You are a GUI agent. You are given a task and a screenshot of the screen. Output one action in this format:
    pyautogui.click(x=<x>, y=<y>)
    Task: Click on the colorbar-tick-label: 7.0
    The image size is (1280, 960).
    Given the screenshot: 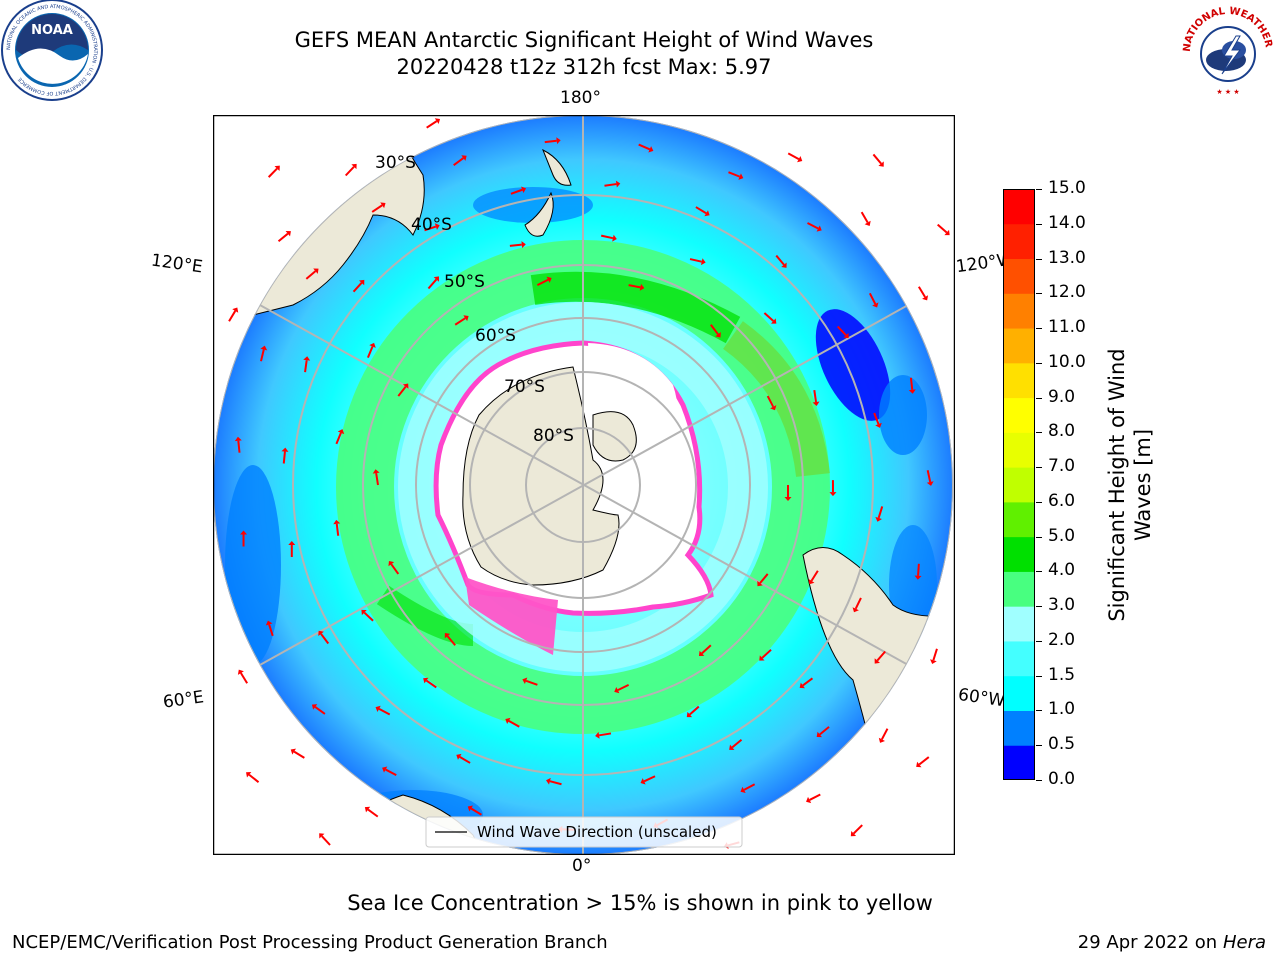 What is the action you would take?
    pyautogui.click(x=1062, y=466)
    